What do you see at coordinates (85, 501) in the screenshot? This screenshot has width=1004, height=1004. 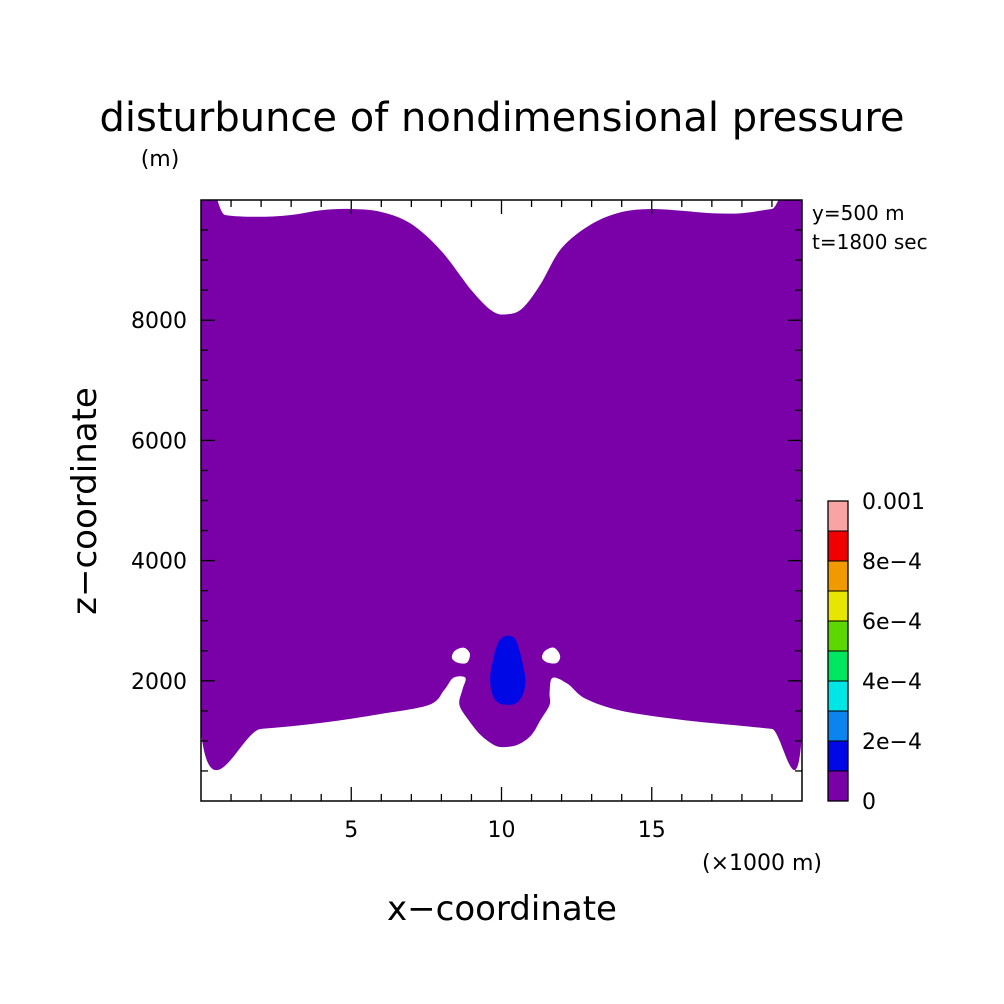 I see `y-axis-label: z−coordinate` at bounding box center [85, 501].